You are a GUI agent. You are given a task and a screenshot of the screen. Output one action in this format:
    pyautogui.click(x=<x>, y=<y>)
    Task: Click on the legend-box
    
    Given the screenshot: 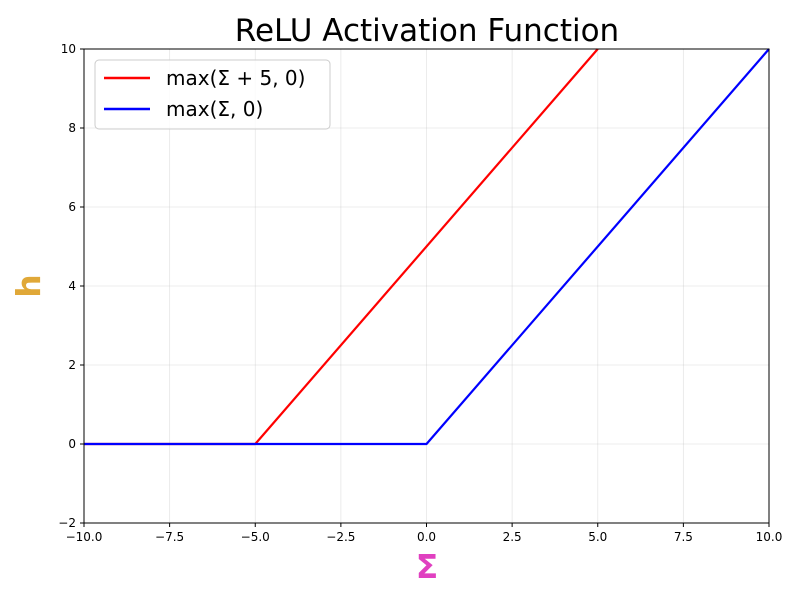 What is the action you would take?
    pyautogui.click(x=212, y=94)
    